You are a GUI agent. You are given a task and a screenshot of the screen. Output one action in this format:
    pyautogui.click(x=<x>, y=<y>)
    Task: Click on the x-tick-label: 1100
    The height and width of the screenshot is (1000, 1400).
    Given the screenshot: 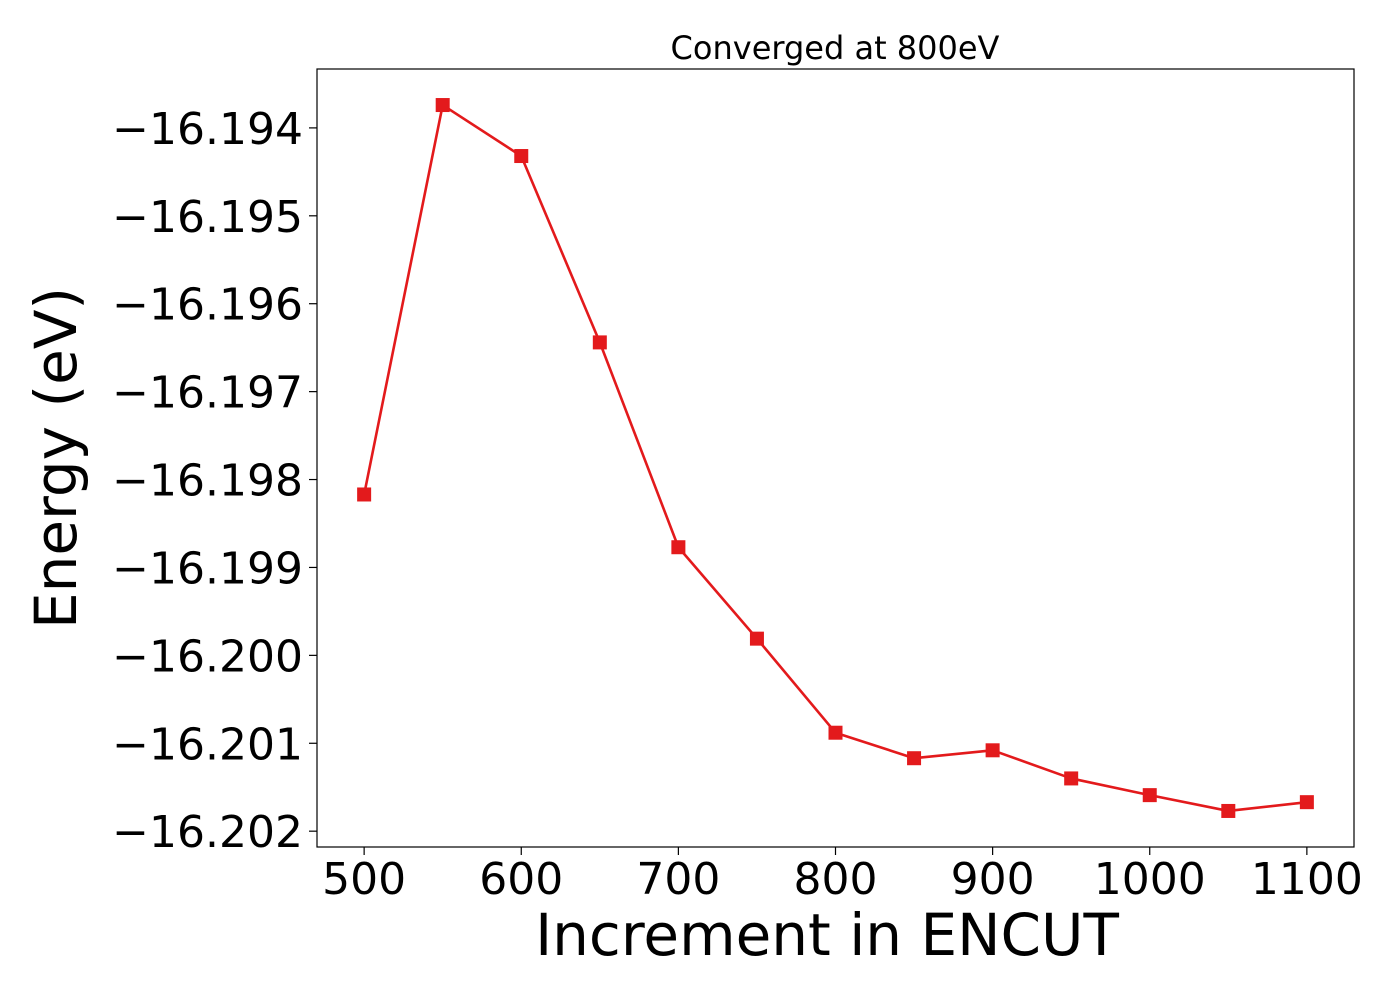 What is the action you would take?
    pyautogui.click(x=1307, y=879)
    